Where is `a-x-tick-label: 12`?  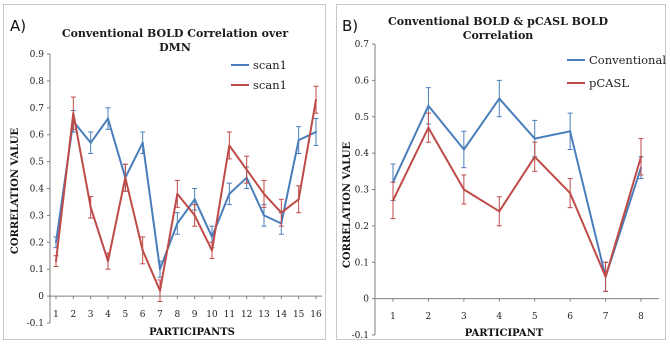
a-x-tick-label: 12 is located at coordinates (246, 315).